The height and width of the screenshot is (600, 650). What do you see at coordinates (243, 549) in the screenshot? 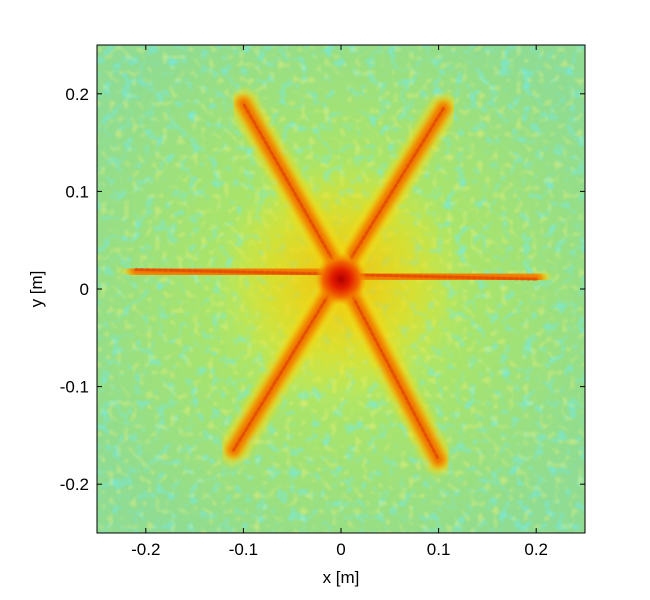
I see `x-tick-label: -0.1` at bounding box center [243, 549].